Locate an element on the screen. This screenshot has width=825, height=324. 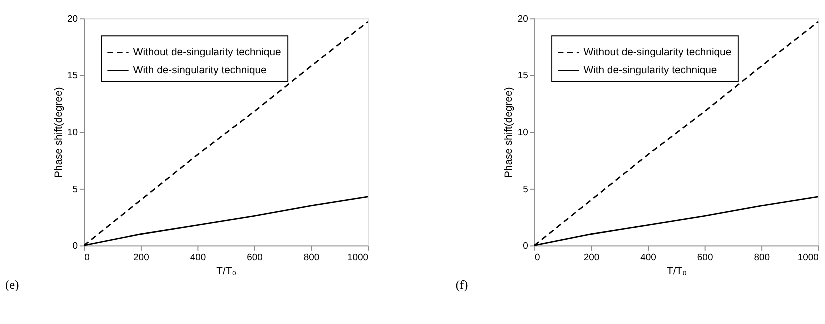
text: (e) is located at coordinates (13, 285).